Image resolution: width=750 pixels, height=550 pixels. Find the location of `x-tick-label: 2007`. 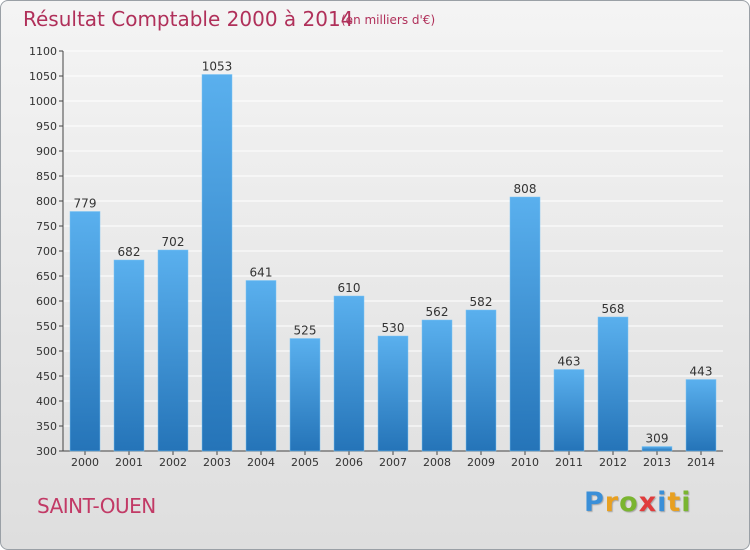

x-tick-label: 2007 is located at coordinates (393, 462).